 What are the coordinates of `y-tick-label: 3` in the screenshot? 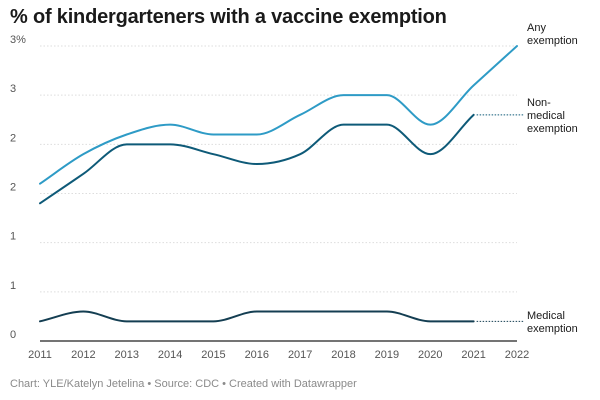 It's located at (13, 89).